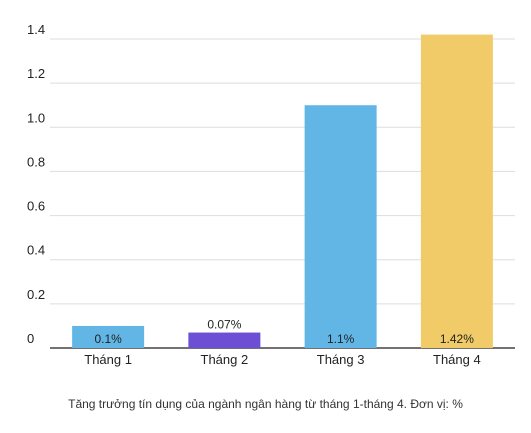 Image resolution: width=531 pixels, height=433 pixels. I want to click on x-tick-label: Tháng 2, so click(225, 359).